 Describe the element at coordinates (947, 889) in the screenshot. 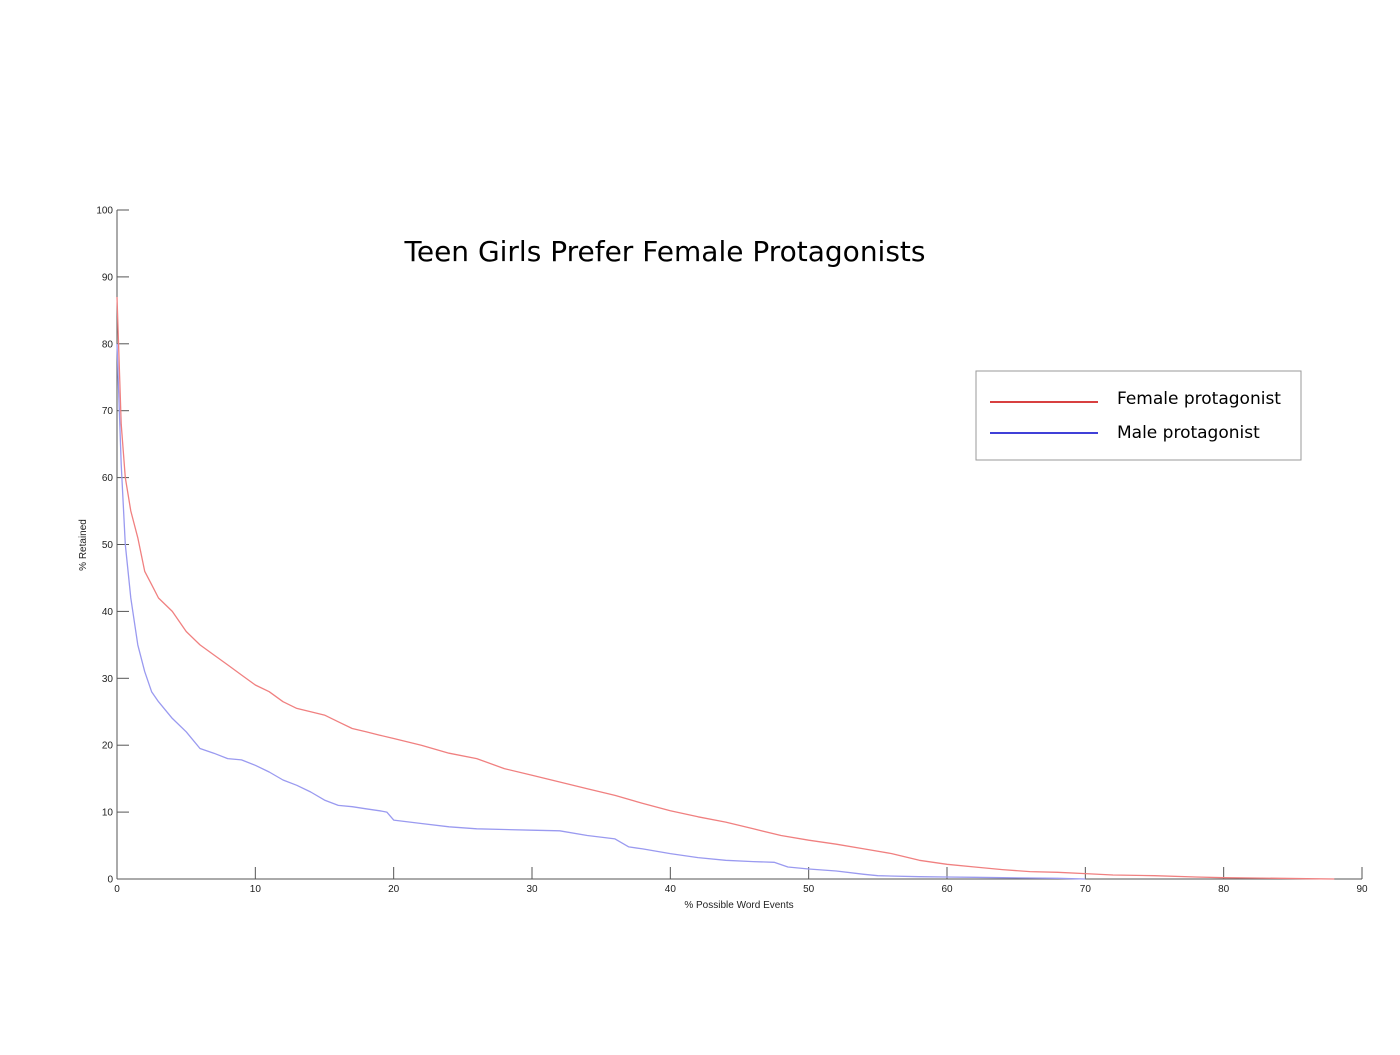

I see `x-tick-label: 60` at that location.